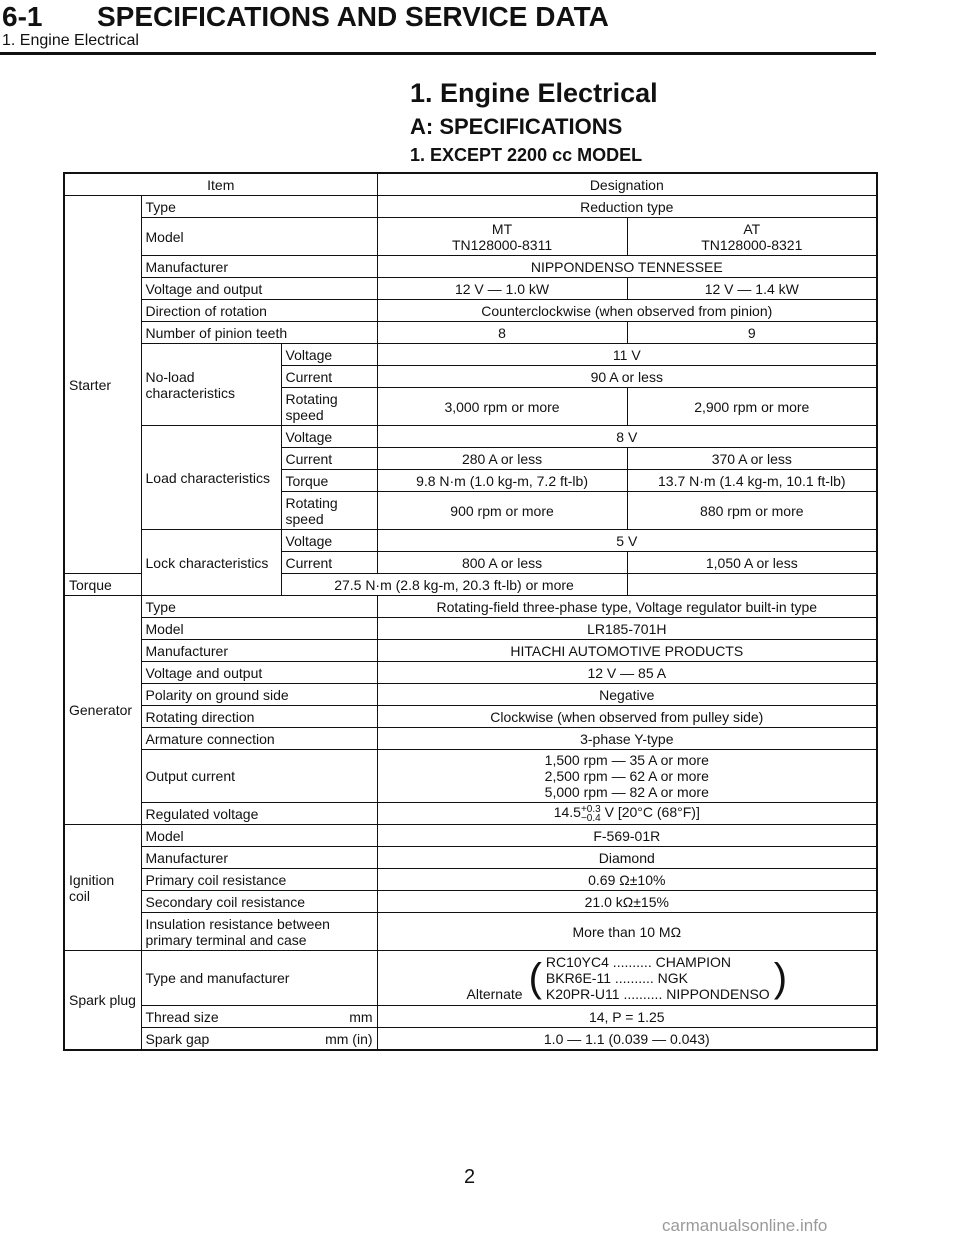  Describe the element at coordinates (259, 716) in the screenshot. I see `row-label: Rotating direction` at that location.